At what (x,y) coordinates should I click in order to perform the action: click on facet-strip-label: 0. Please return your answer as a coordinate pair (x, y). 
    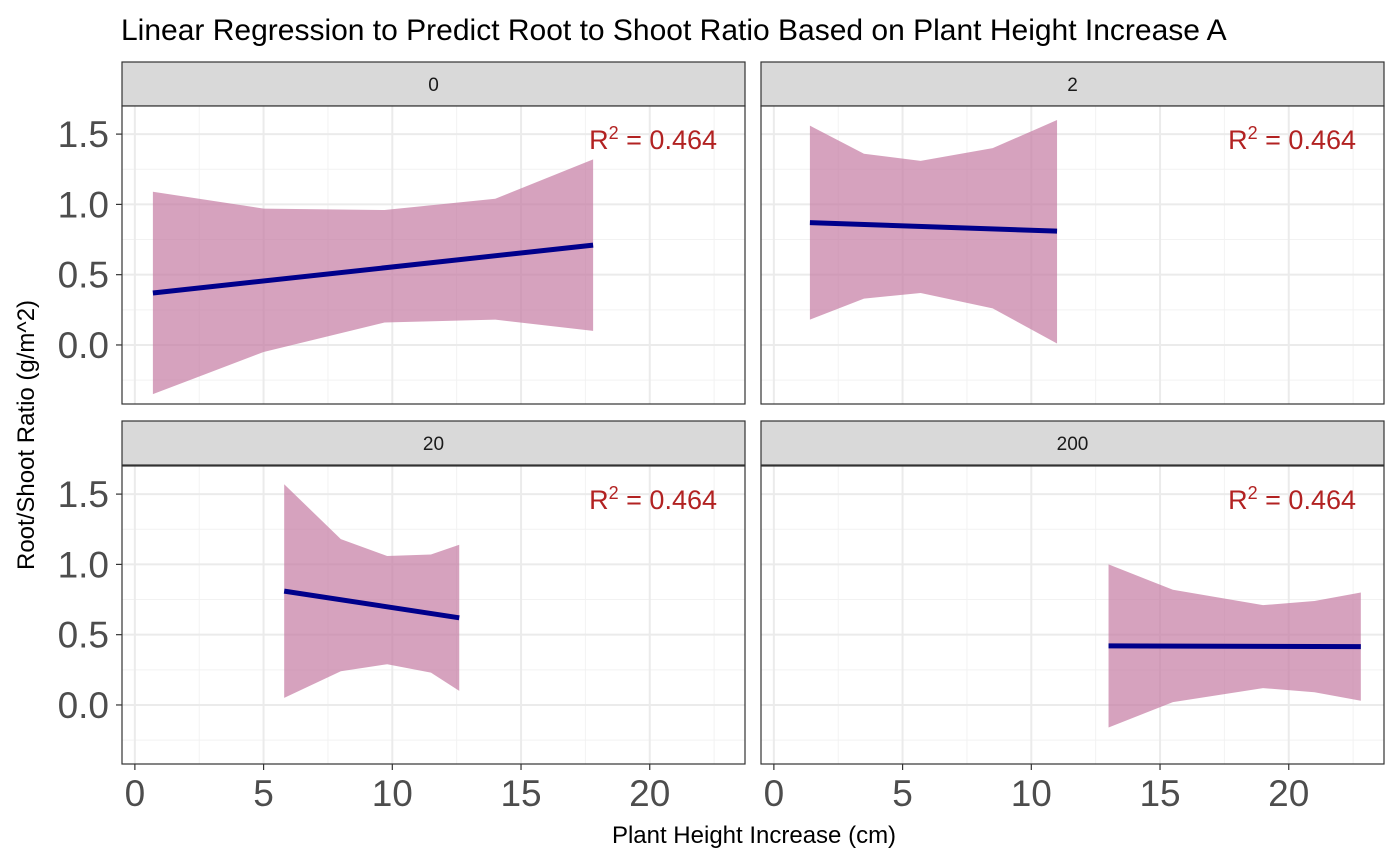
    Looking at the image, I should click on (433, 85).